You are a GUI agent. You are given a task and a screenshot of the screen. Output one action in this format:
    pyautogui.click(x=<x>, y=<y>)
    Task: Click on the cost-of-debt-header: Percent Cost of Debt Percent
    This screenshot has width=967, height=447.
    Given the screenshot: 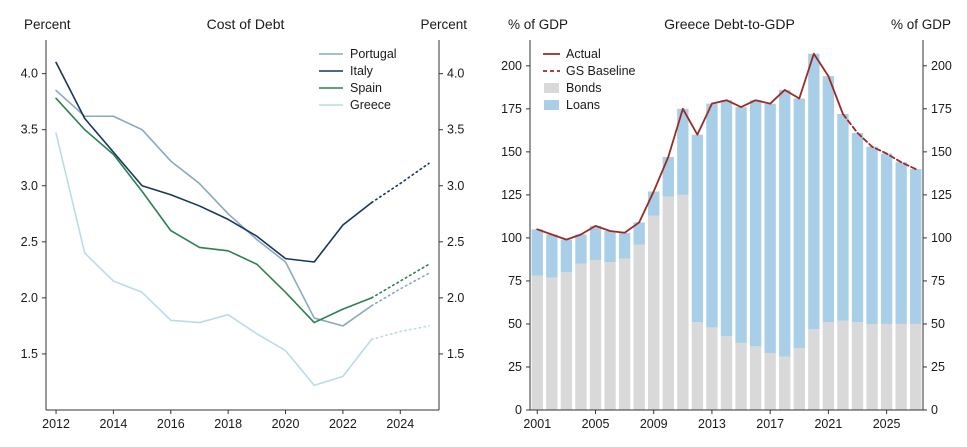 What is the action you would take?
    pyautogui.click(x=241, y=16)
    